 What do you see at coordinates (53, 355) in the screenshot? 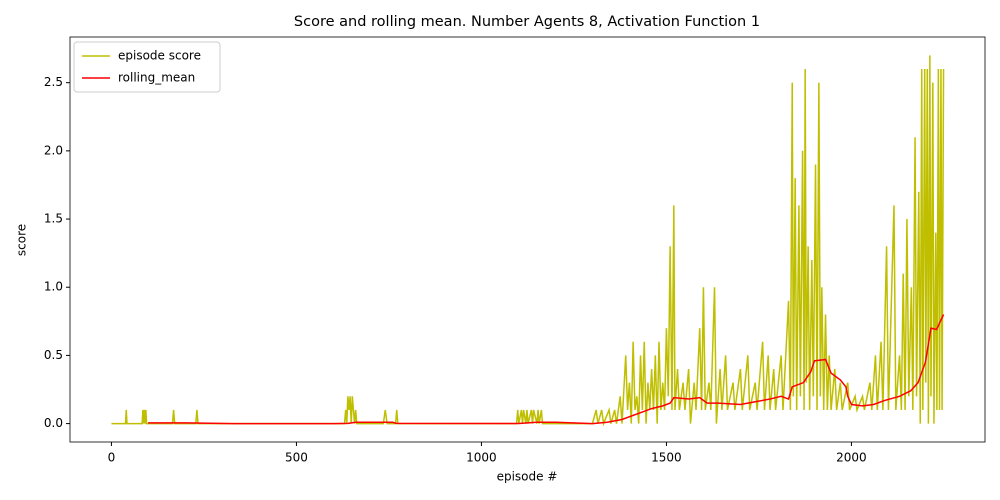
I see `y-tick-label: 0.5` at bounding box center [53, 355].